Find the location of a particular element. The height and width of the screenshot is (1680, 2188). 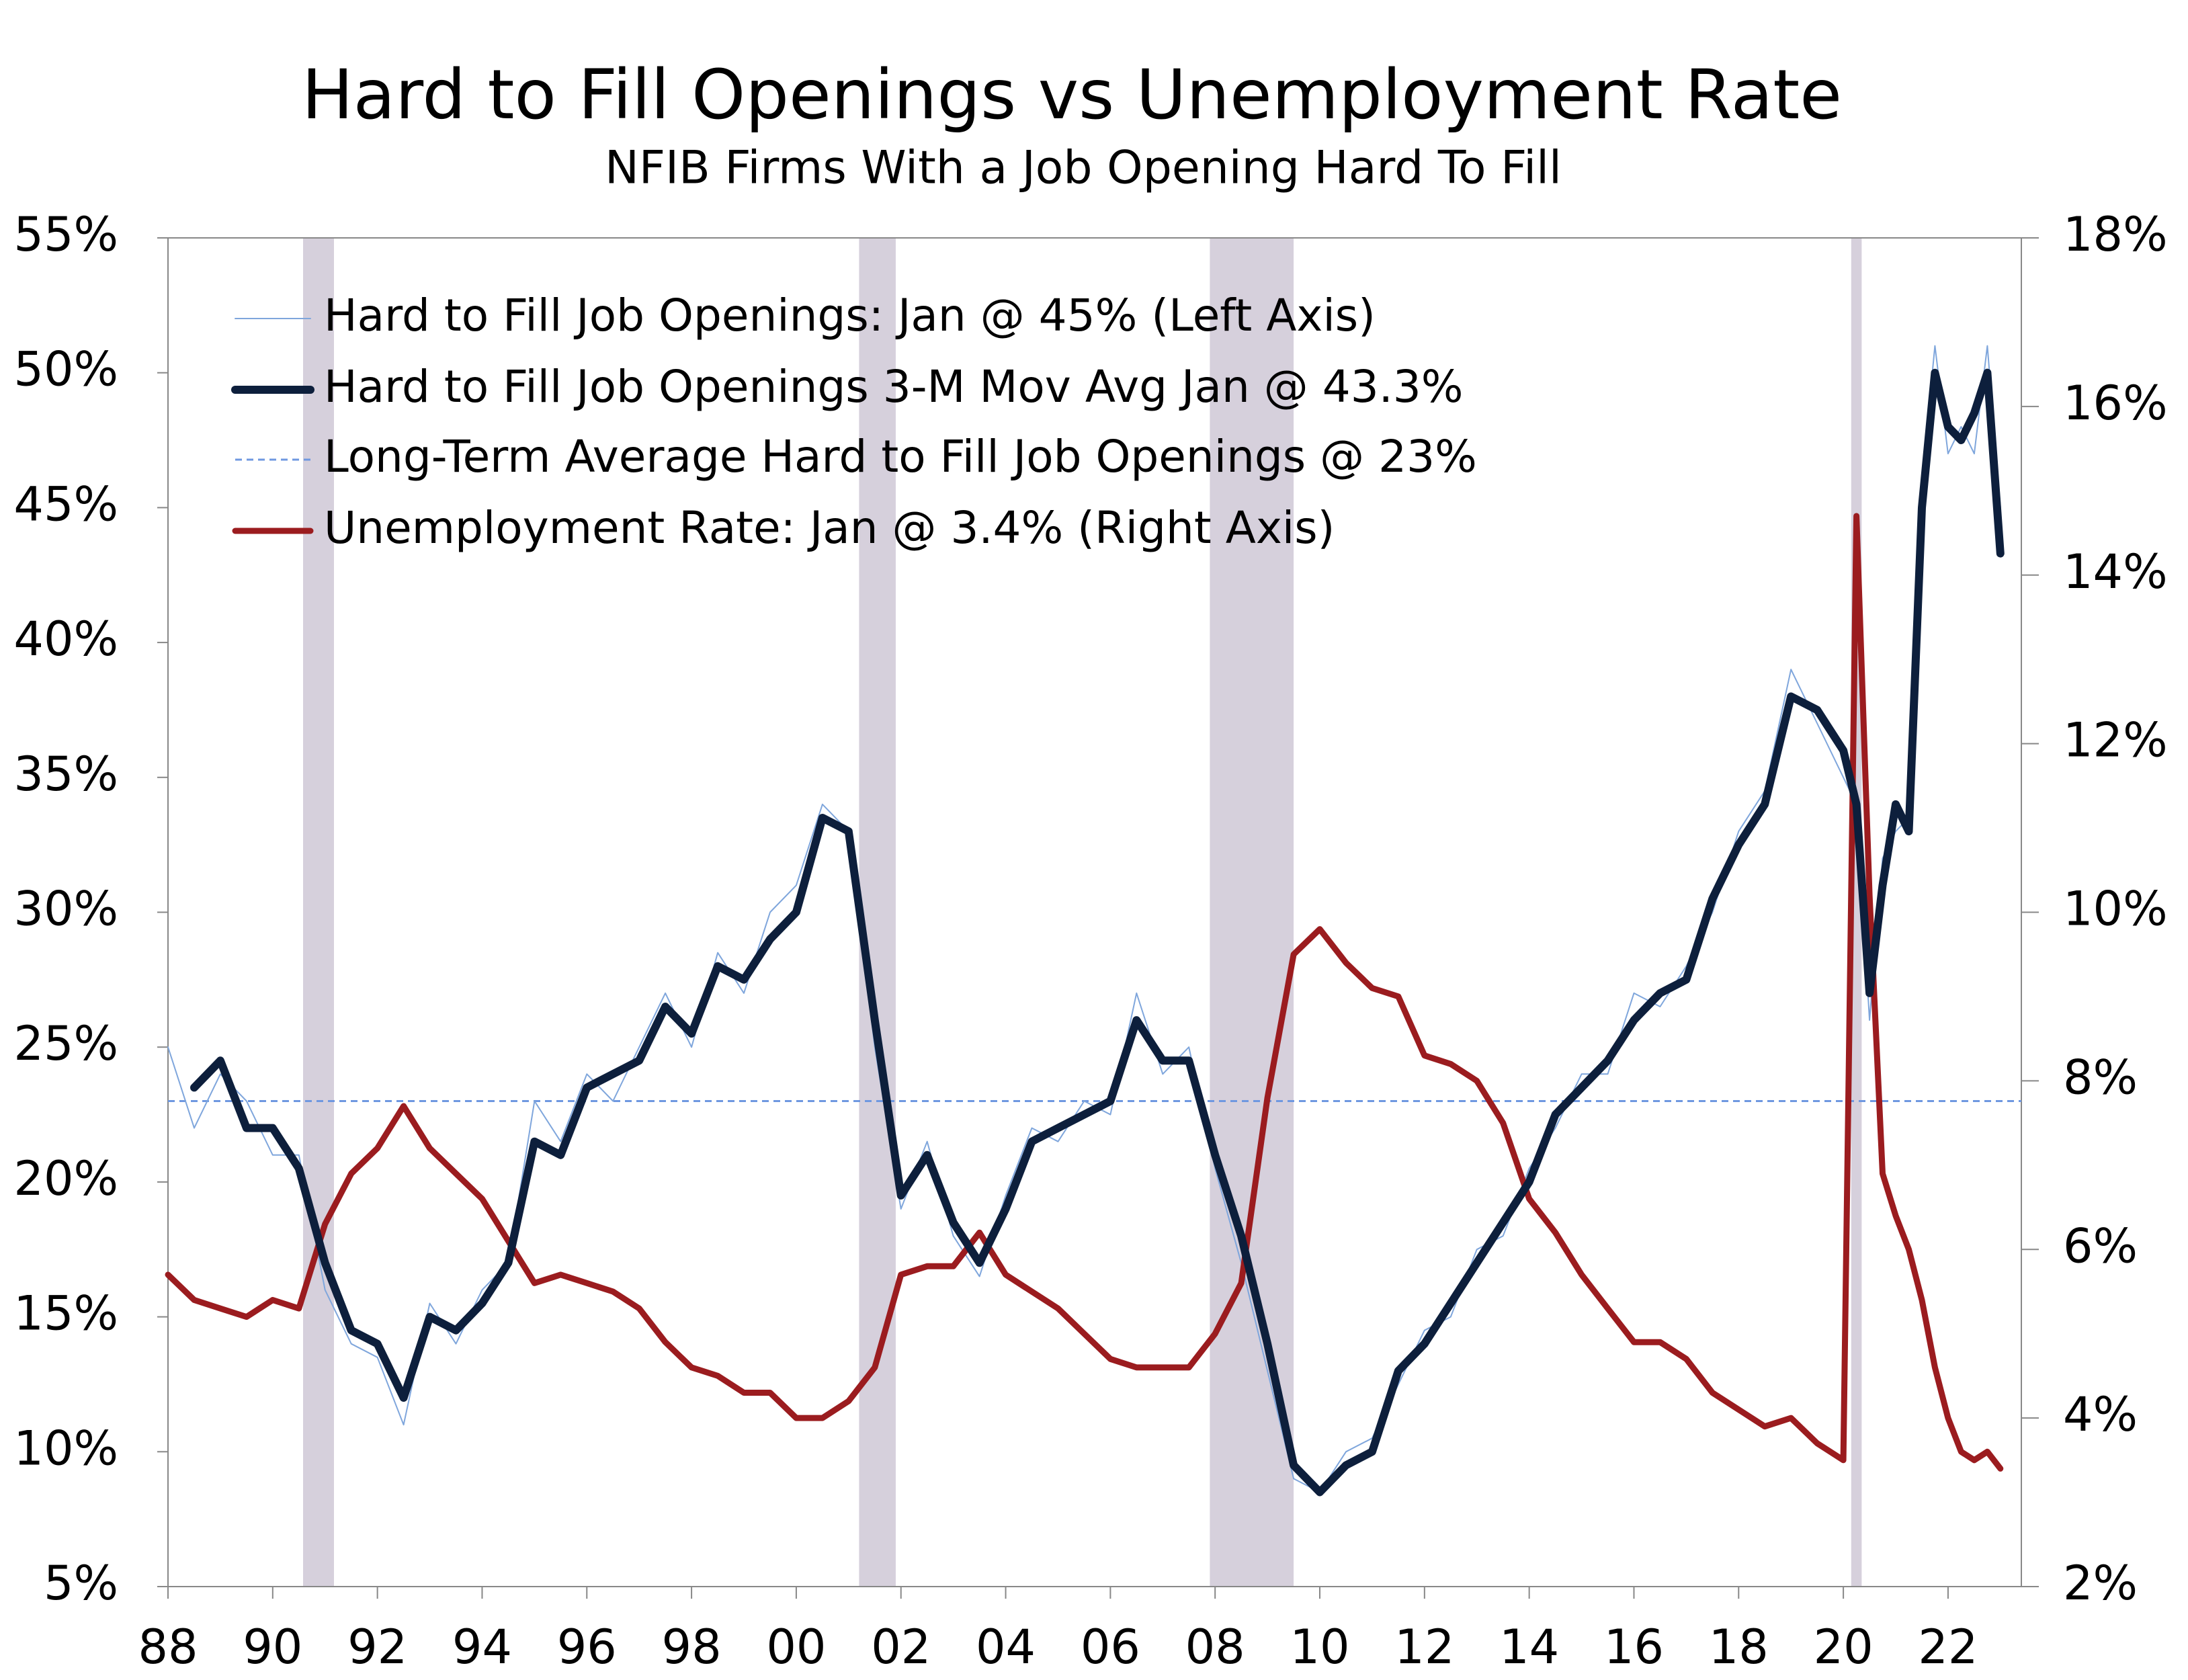

x-tick-label: 90 is located at coordinates (272, 1648).